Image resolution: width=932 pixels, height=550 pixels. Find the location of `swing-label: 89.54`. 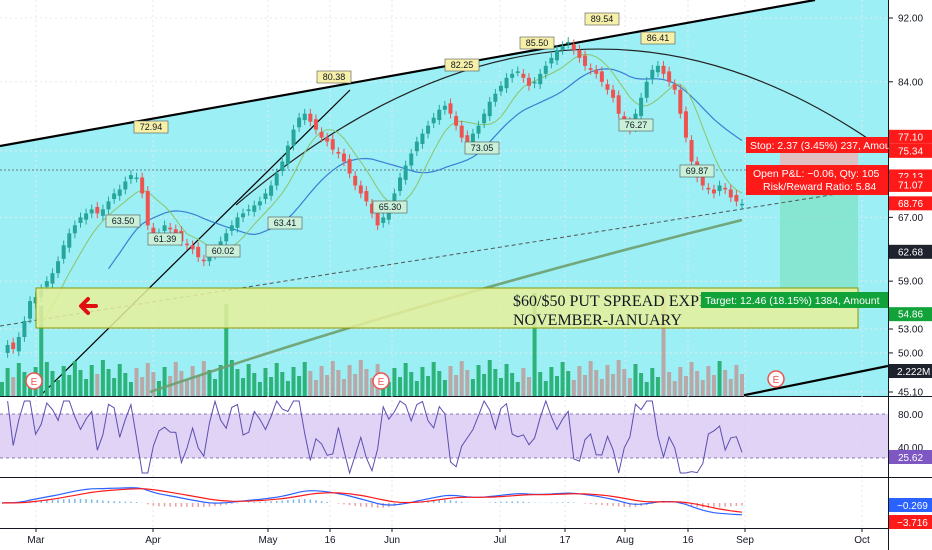

swing-label: 89.54 is located at coordinates (602, 19).